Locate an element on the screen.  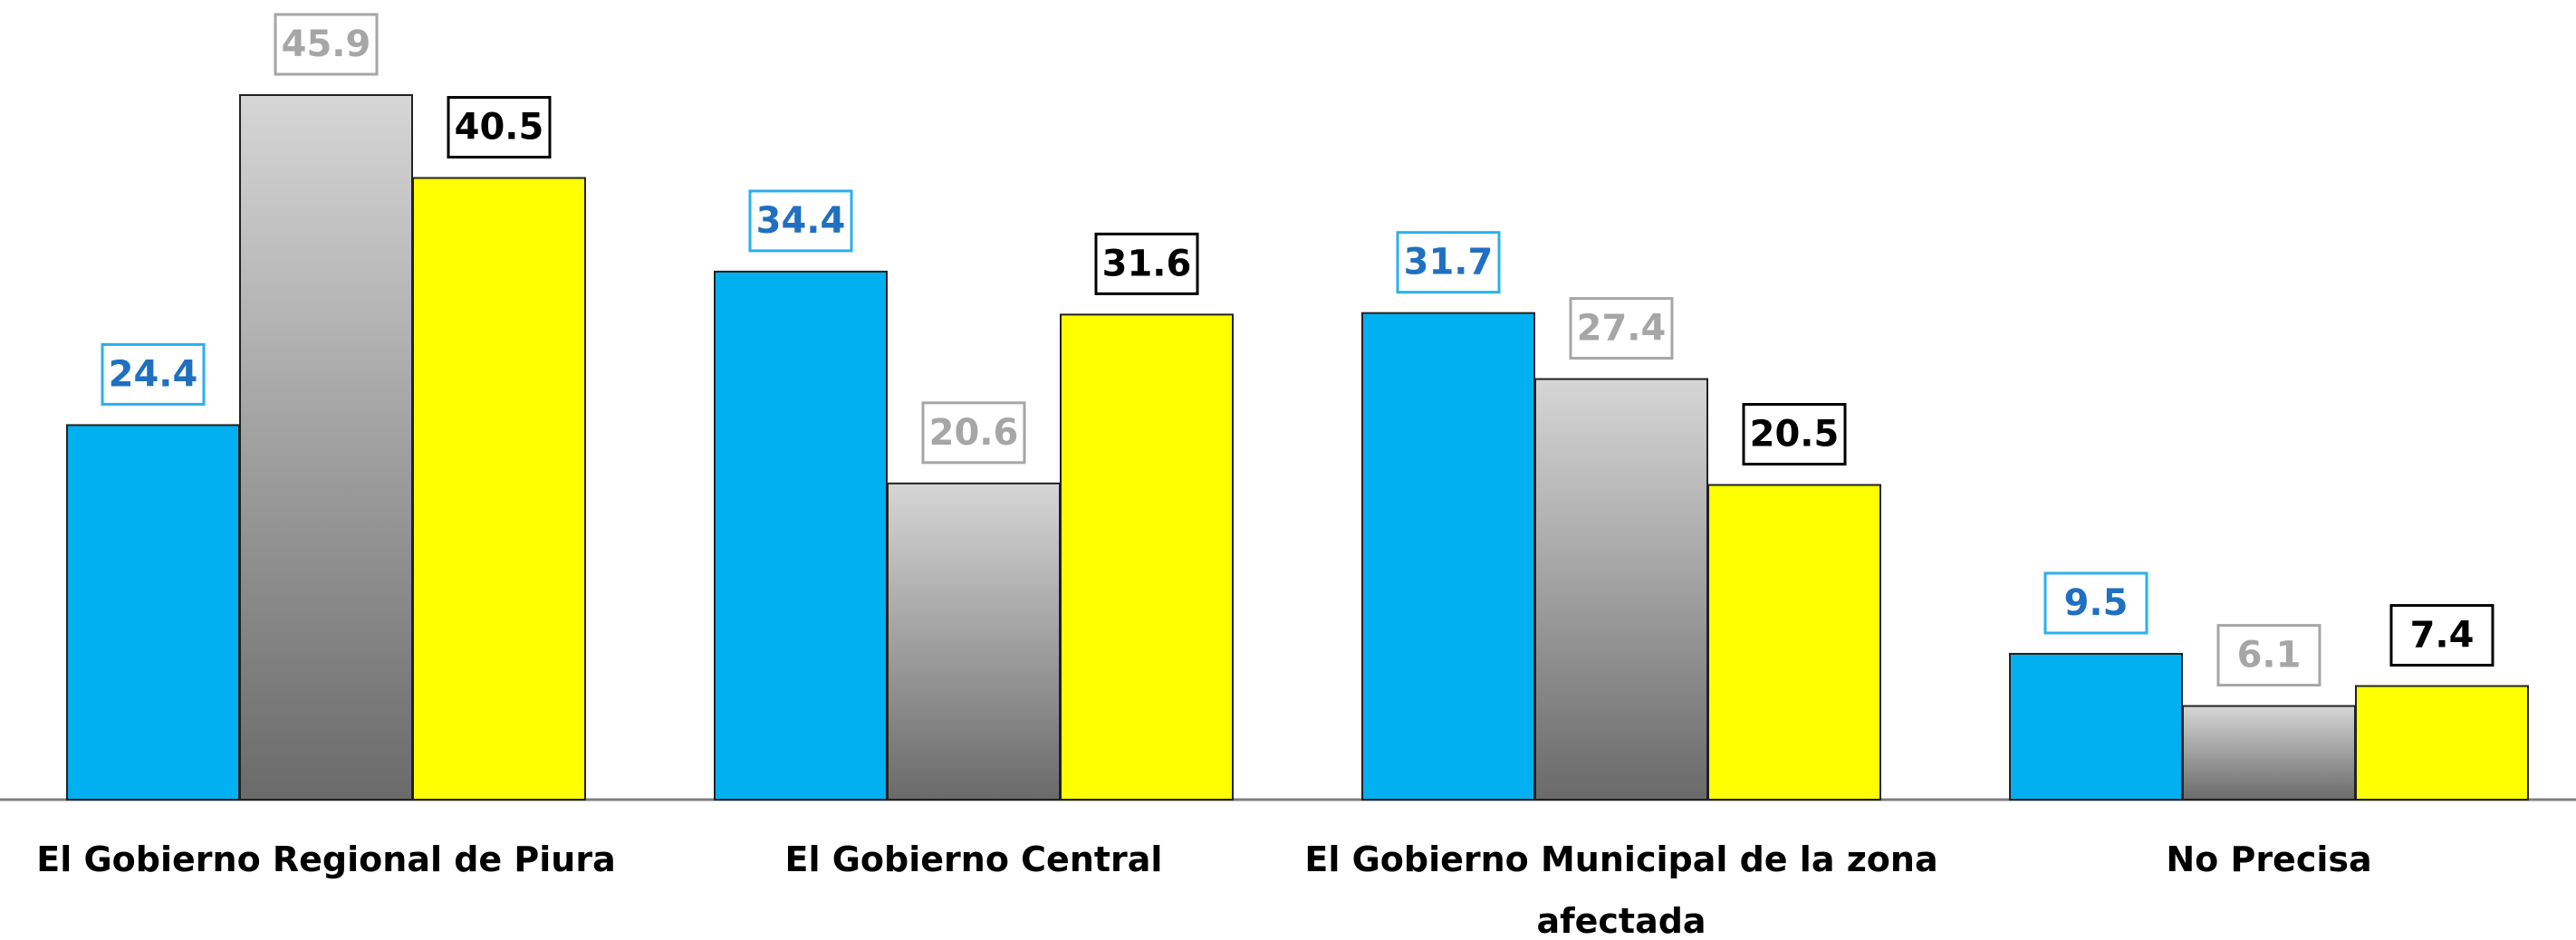
value-label: 27.4 is located at coordinates (1622, 329).